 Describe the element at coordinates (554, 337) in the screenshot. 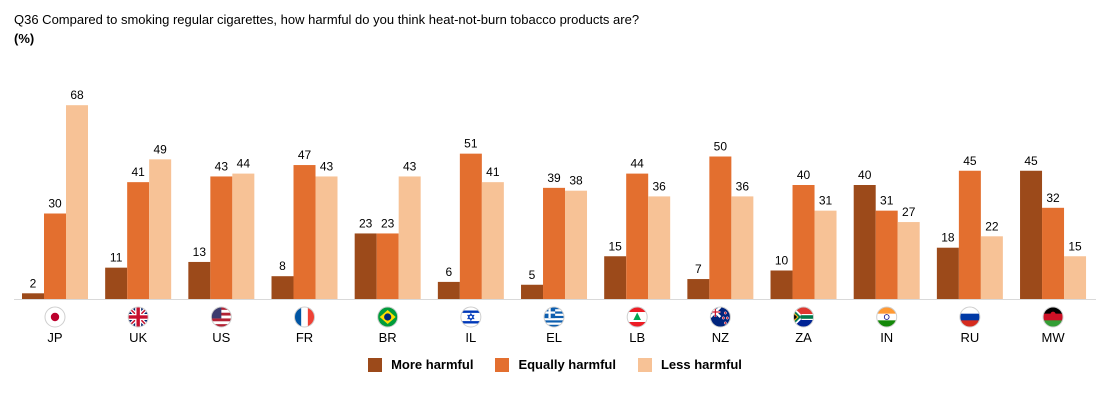

I see `category-label-el: EL` at that location.